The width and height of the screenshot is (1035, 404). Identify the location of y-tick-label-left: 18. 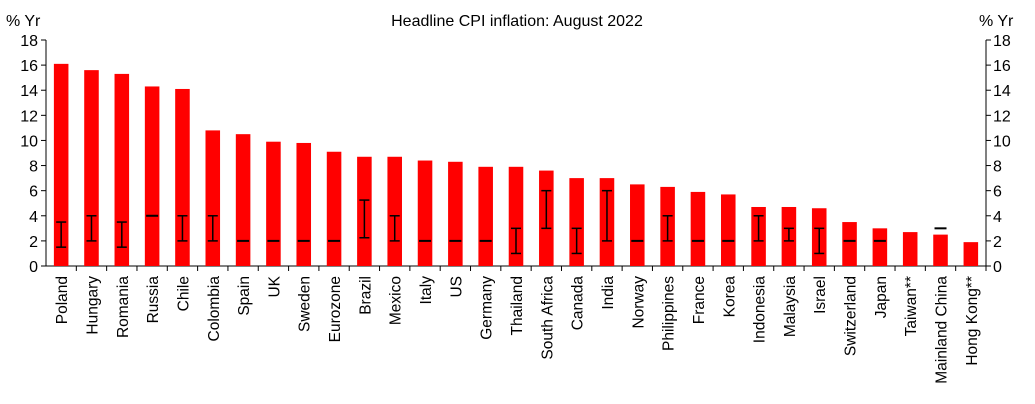
(29, 41).